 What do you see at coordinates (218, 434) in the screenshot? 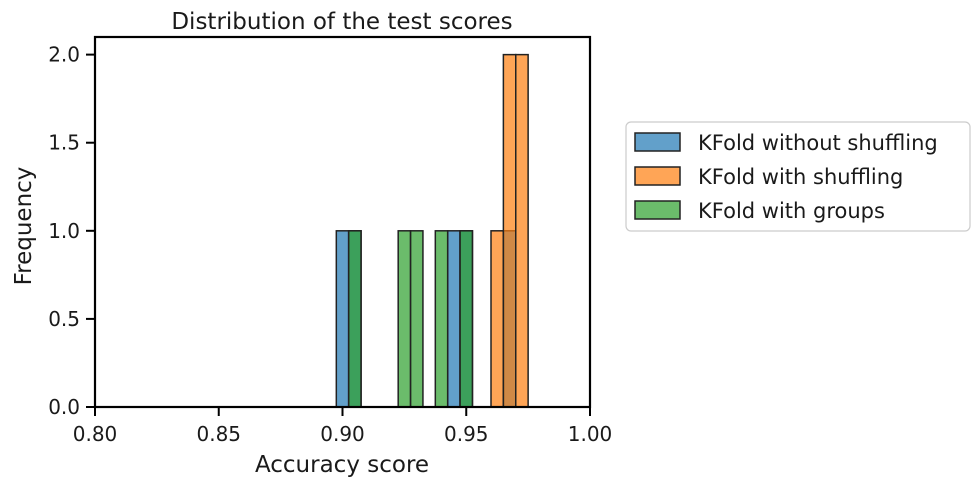
I see `x-tick-label: 0.85` at bounding box center [218, 434].